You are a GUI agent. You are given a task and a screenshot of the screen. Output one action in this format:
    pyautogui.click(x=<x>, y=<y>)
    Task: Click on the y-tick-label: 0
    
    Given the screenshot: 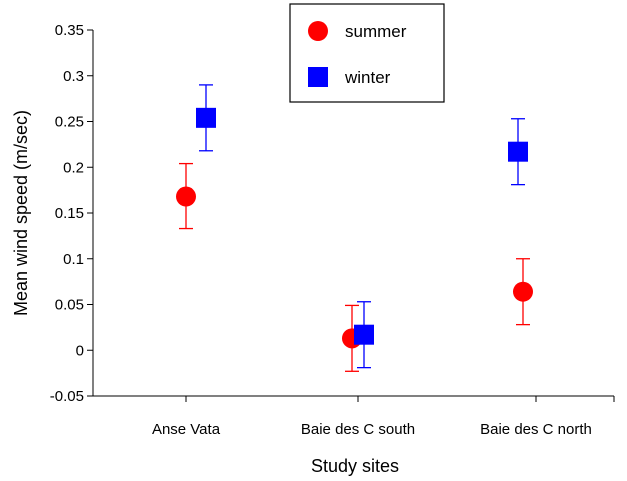 What is the action you would take?
    pyautogui.click(x=80, y=350)
    